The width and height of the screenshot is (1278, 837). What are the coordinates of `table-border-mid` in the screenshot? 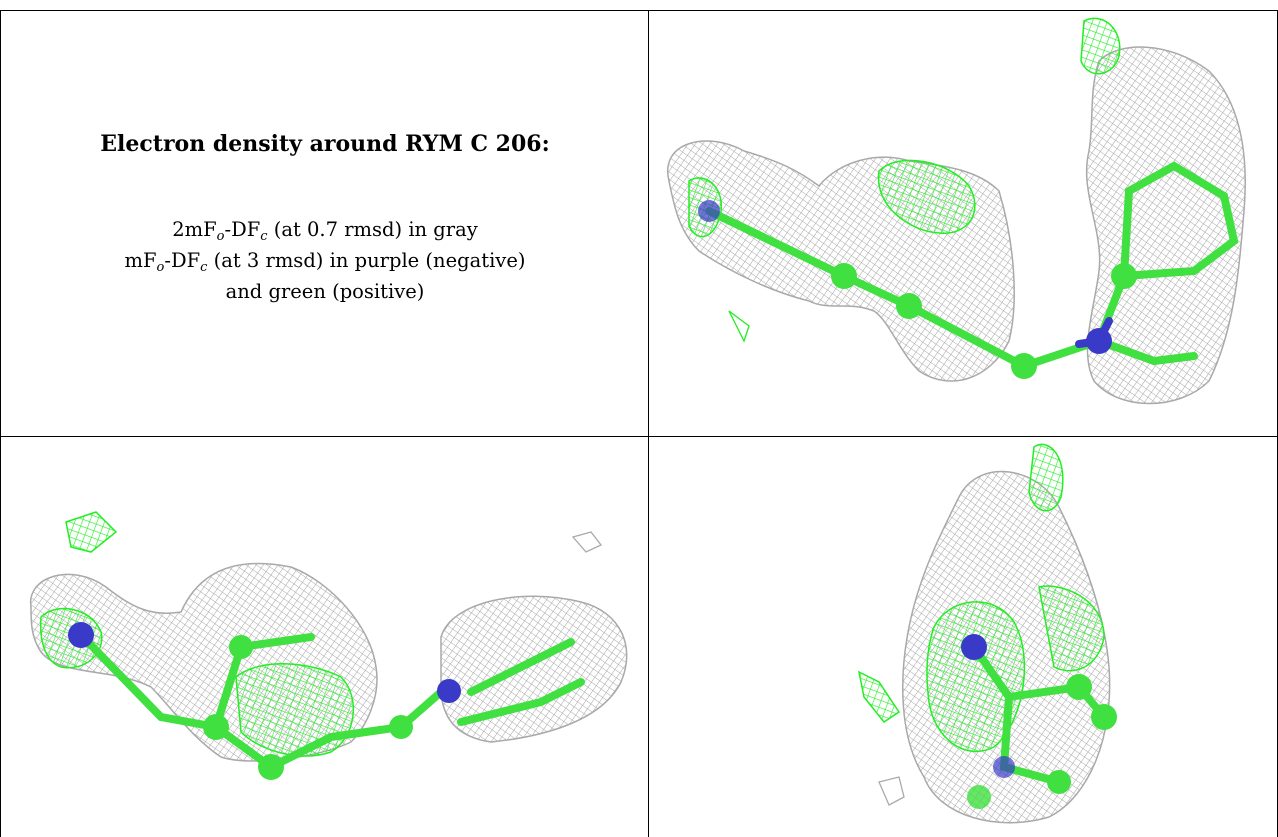 It's located at (648, 423).